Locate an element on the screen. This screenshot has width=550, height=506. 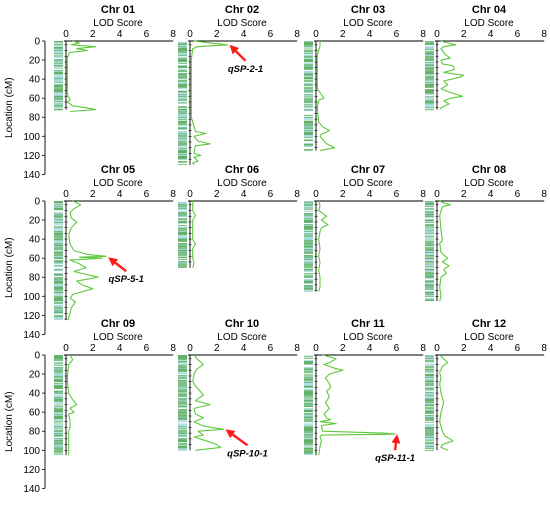
qtl-arrow-shaft is located at coordinates (395, 446).